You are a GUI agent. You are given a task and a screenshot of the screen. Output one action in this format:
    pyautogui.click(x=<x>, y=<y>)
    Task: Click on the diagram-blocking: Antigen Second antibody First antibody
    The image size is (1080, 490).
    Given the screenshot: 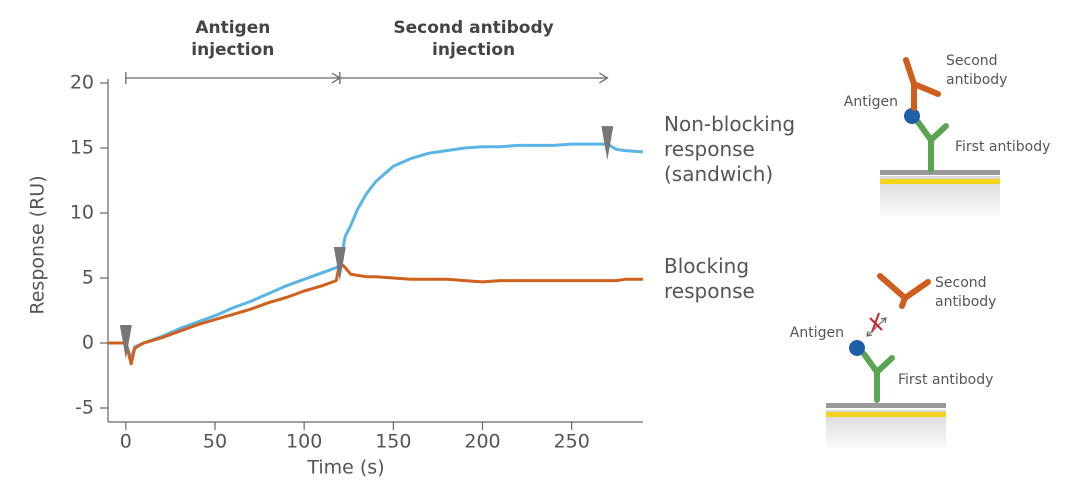 What is the action you would take?
    pyautogui.click(x=893, y=360)
    